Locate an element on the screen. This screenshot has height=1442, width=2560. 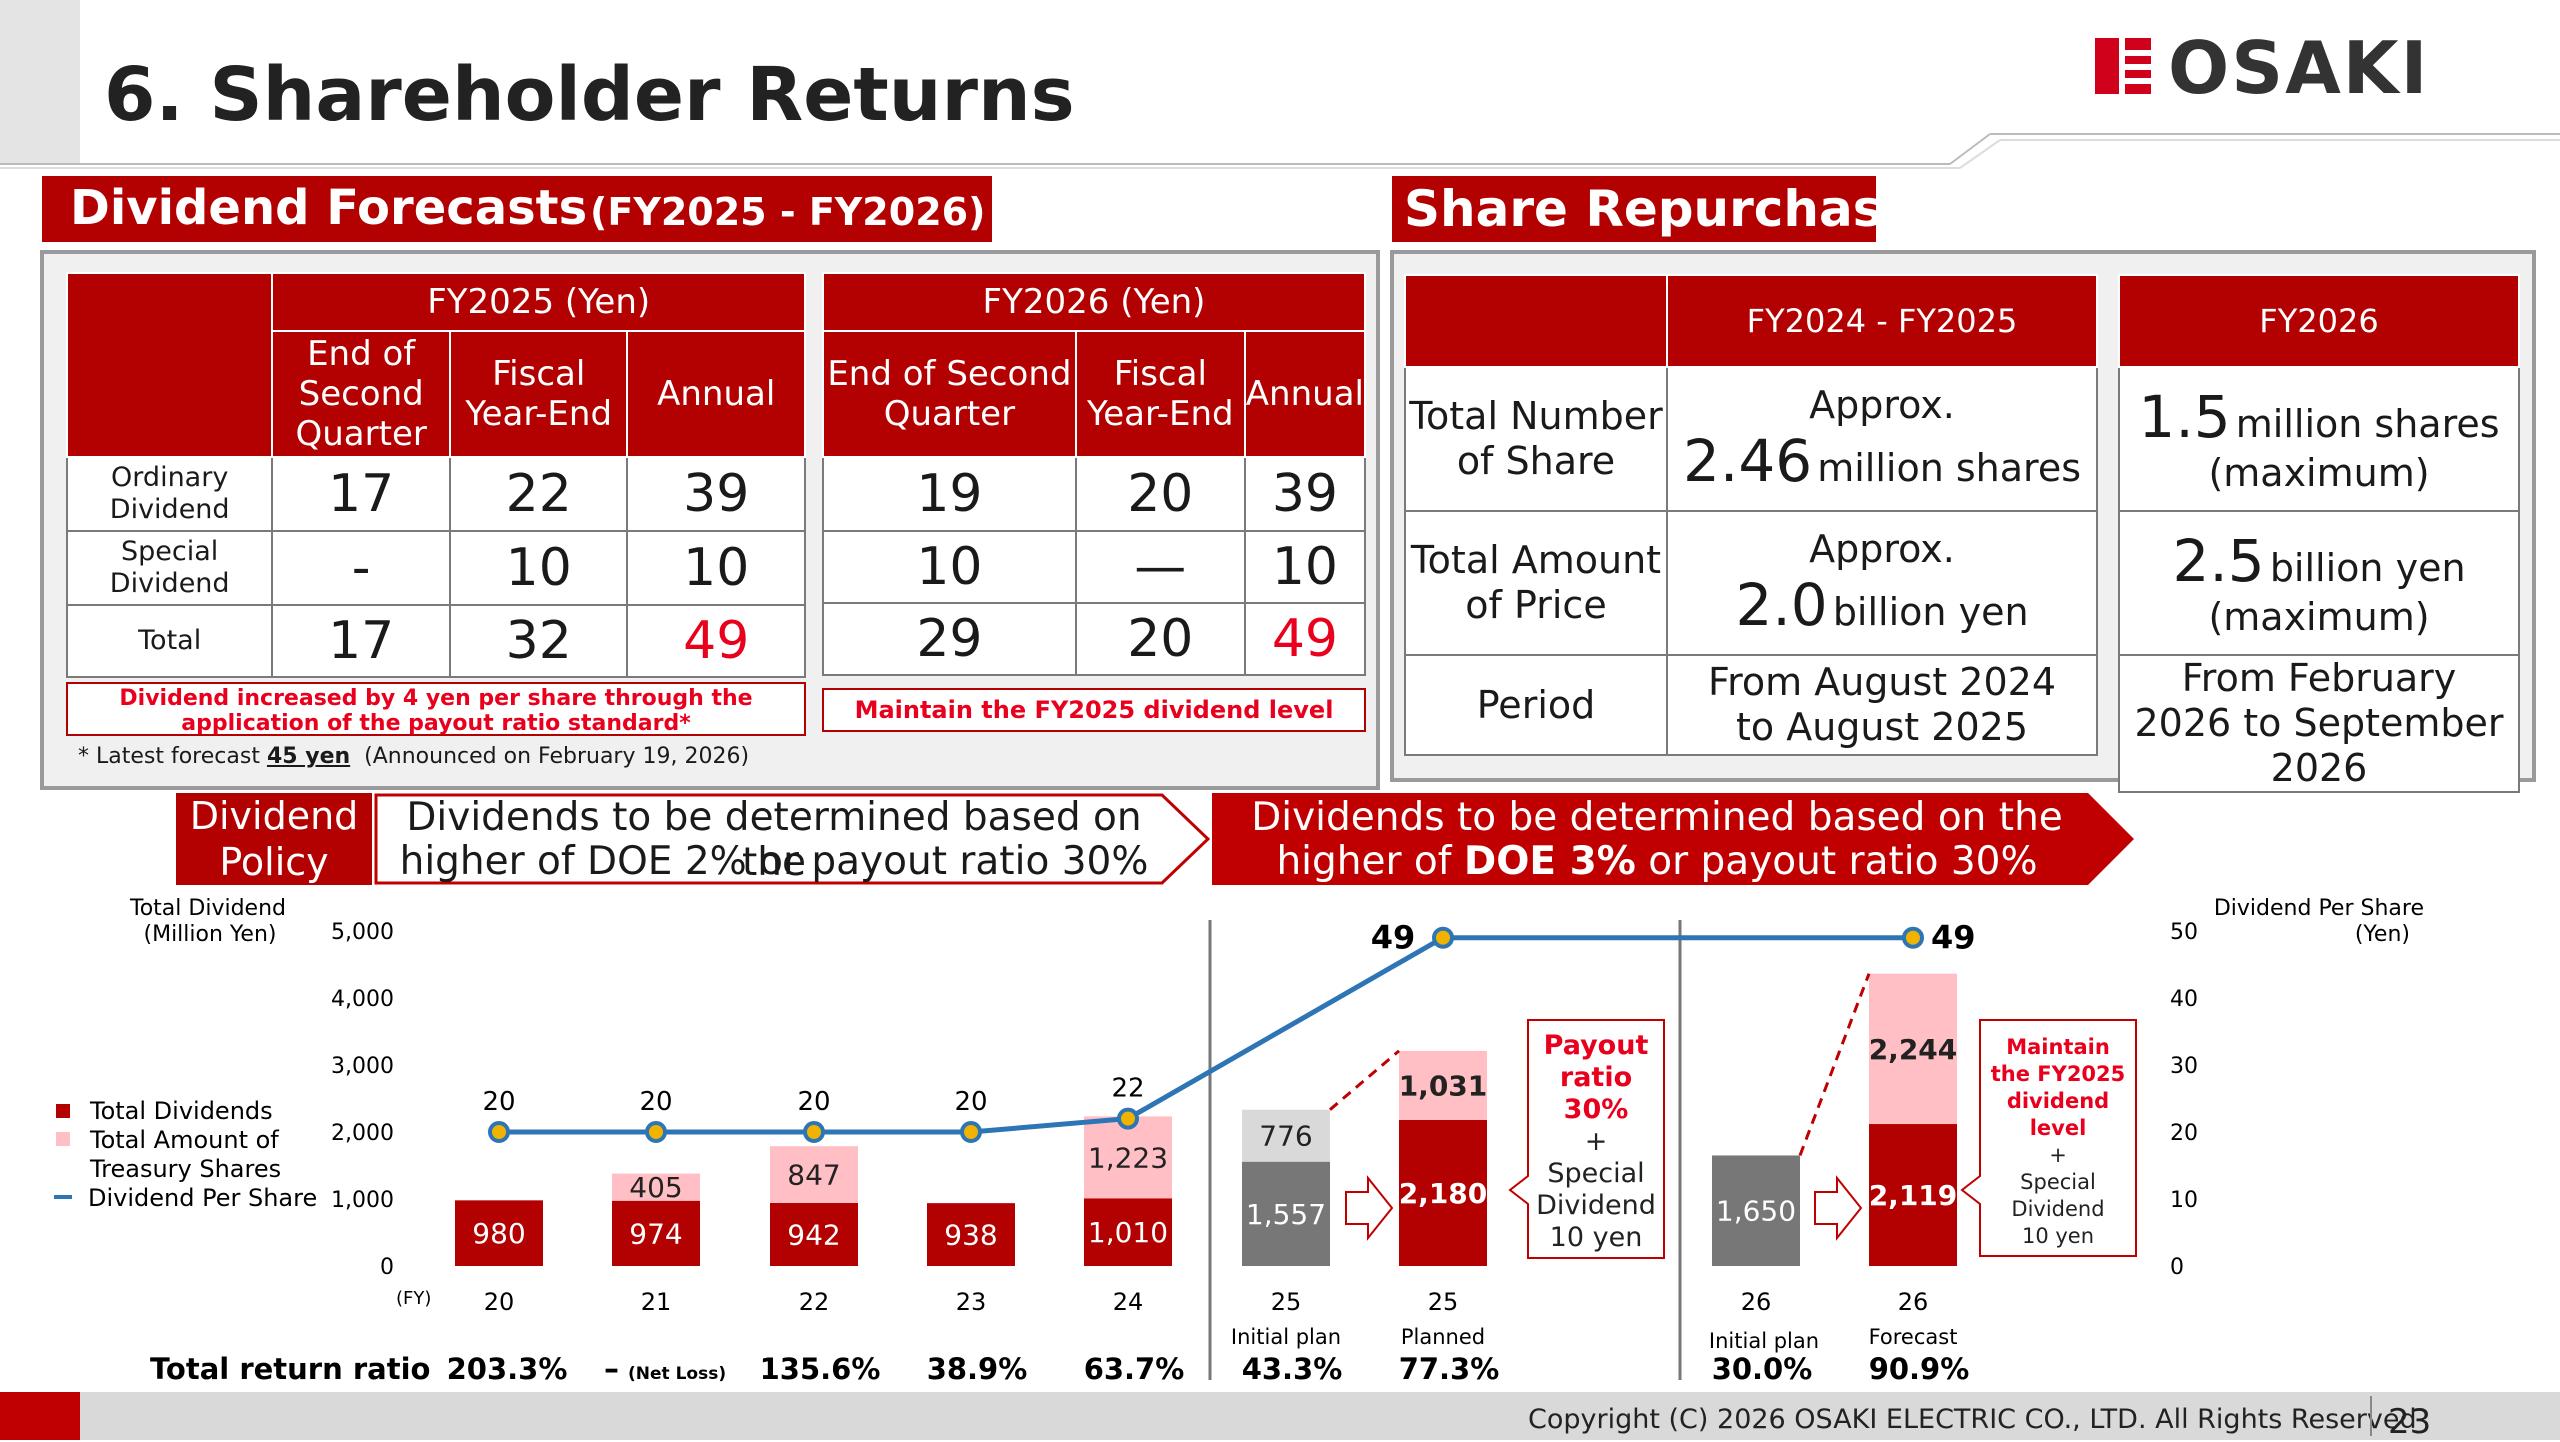
fy2026-header: FY2026 (Yen) is located at coordinates (1094, 302).